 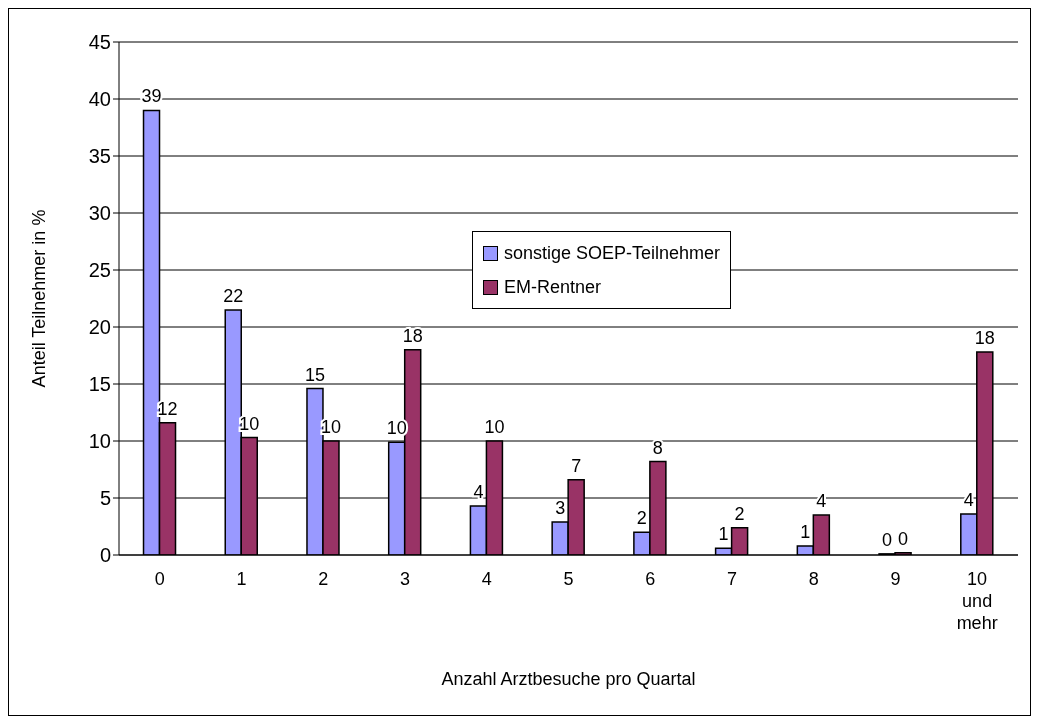 What do you see at coordinates (553, 287) in the screenshot?
I see `legend-label: EM-Rentner` at bounding box center [553, 287].